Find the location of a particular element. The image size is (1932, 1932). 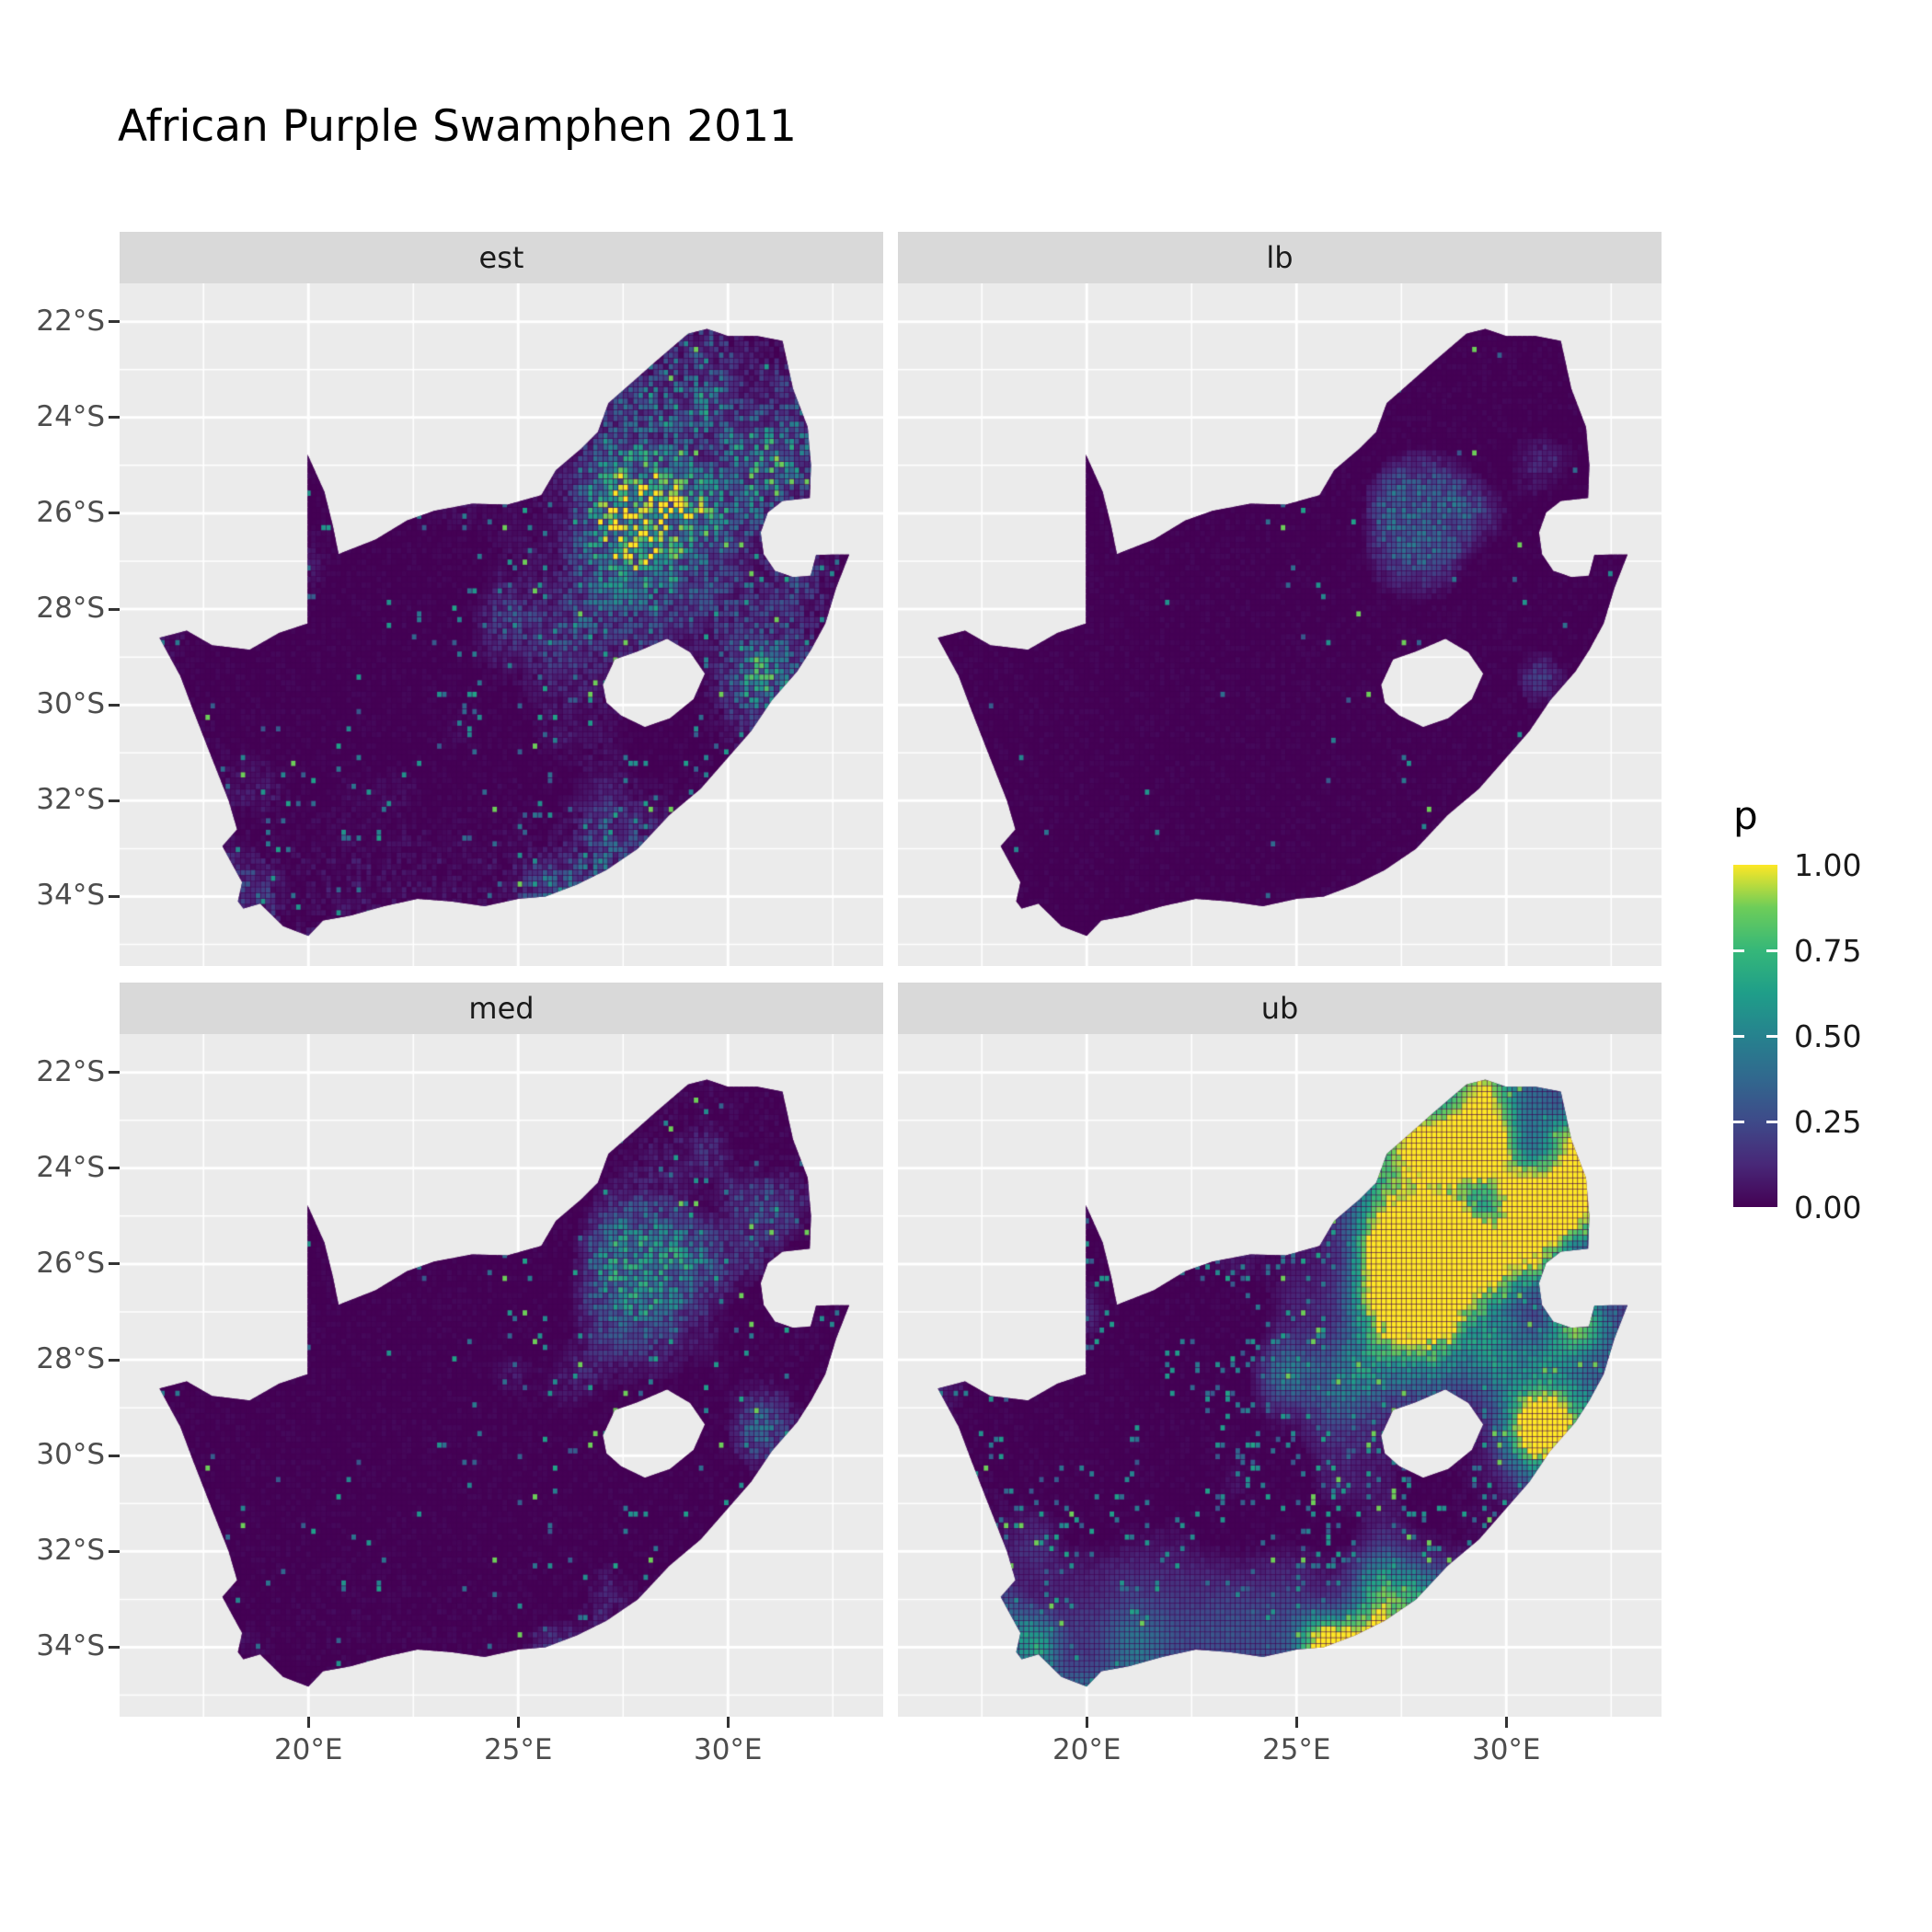

facet-label-med: med is located at coordinates (501, 1008).